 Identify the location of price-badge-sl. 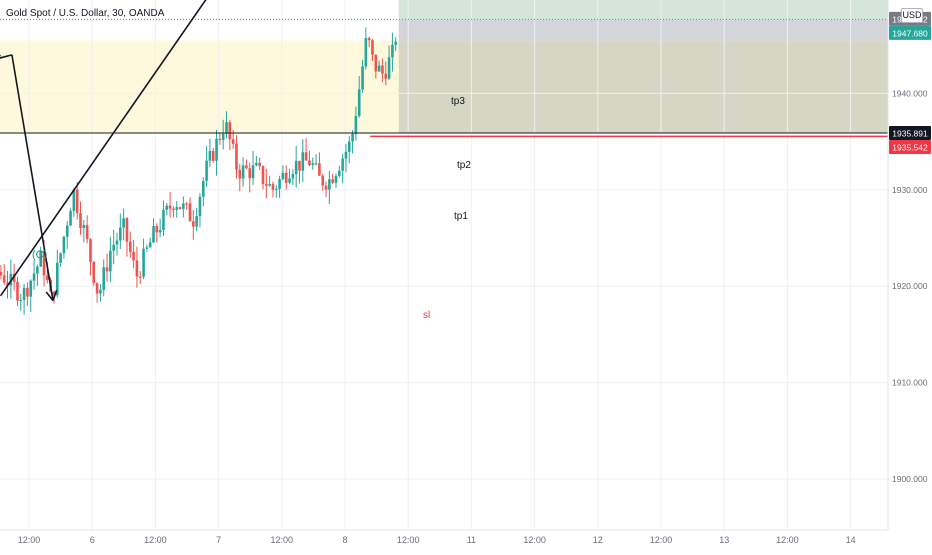
(910, 147).